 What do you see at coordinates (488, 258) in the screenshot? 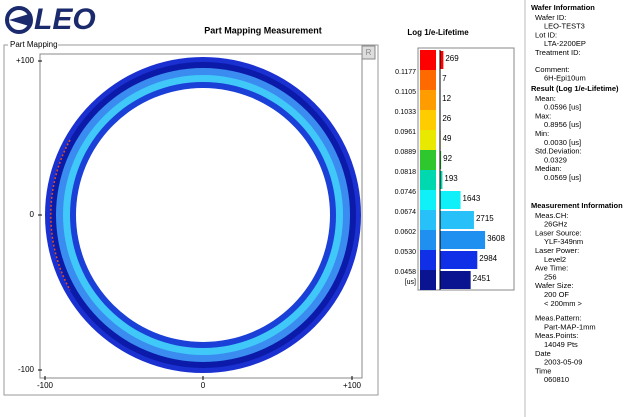
I see `histogram-count: 2984` at bounding box center [488, 258].